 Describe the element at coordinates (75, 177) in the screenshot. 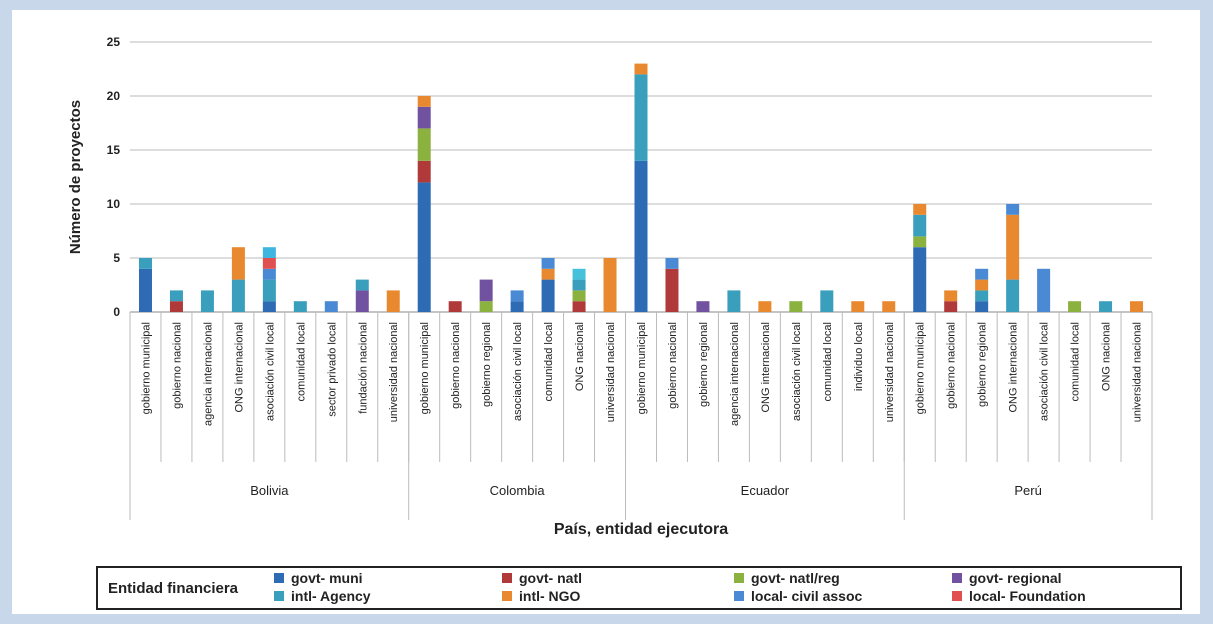

I see `y-axis-label: Número de proyectos` at that location.